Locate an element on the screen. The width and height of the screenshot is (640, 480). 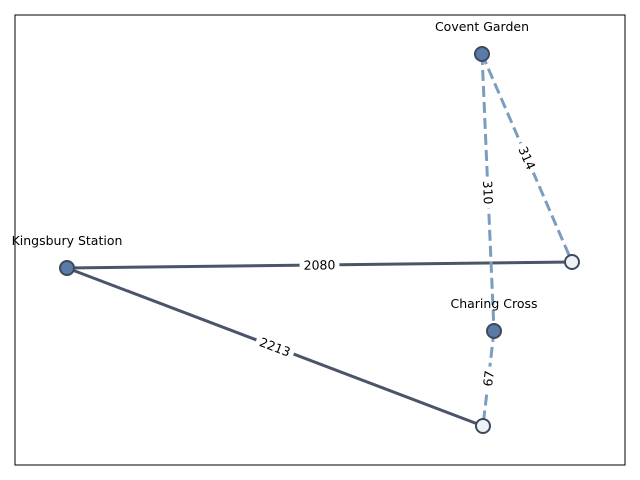
edge-weight-text: 2213 is located at coordinates (274, 346).